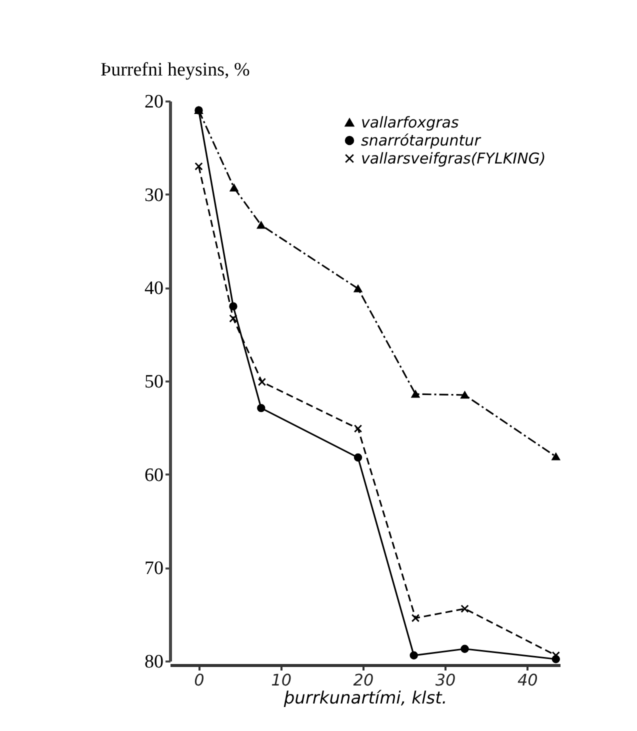  Describe the element at coordinates (154, 475) in the screenshot. I see `y-tick-label: 60` at that location.